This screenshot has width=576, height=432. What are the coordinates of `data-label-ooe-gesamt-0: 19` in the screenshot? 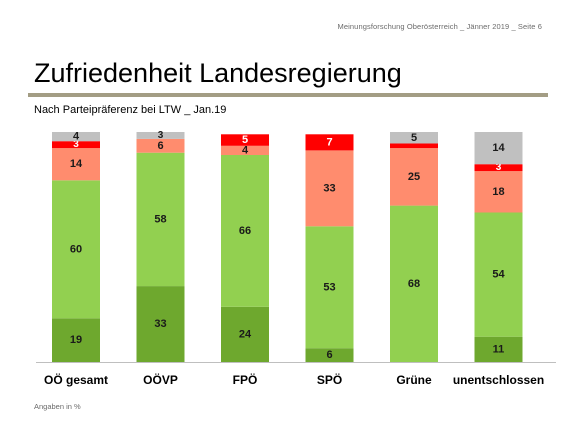 It's located at (76, 340).